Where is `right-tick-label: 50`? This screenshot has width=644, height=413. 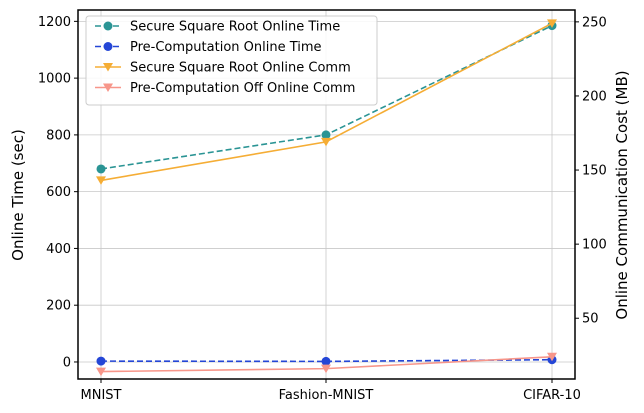
right-tick-label: 50 is located at coordinates (590, 319).